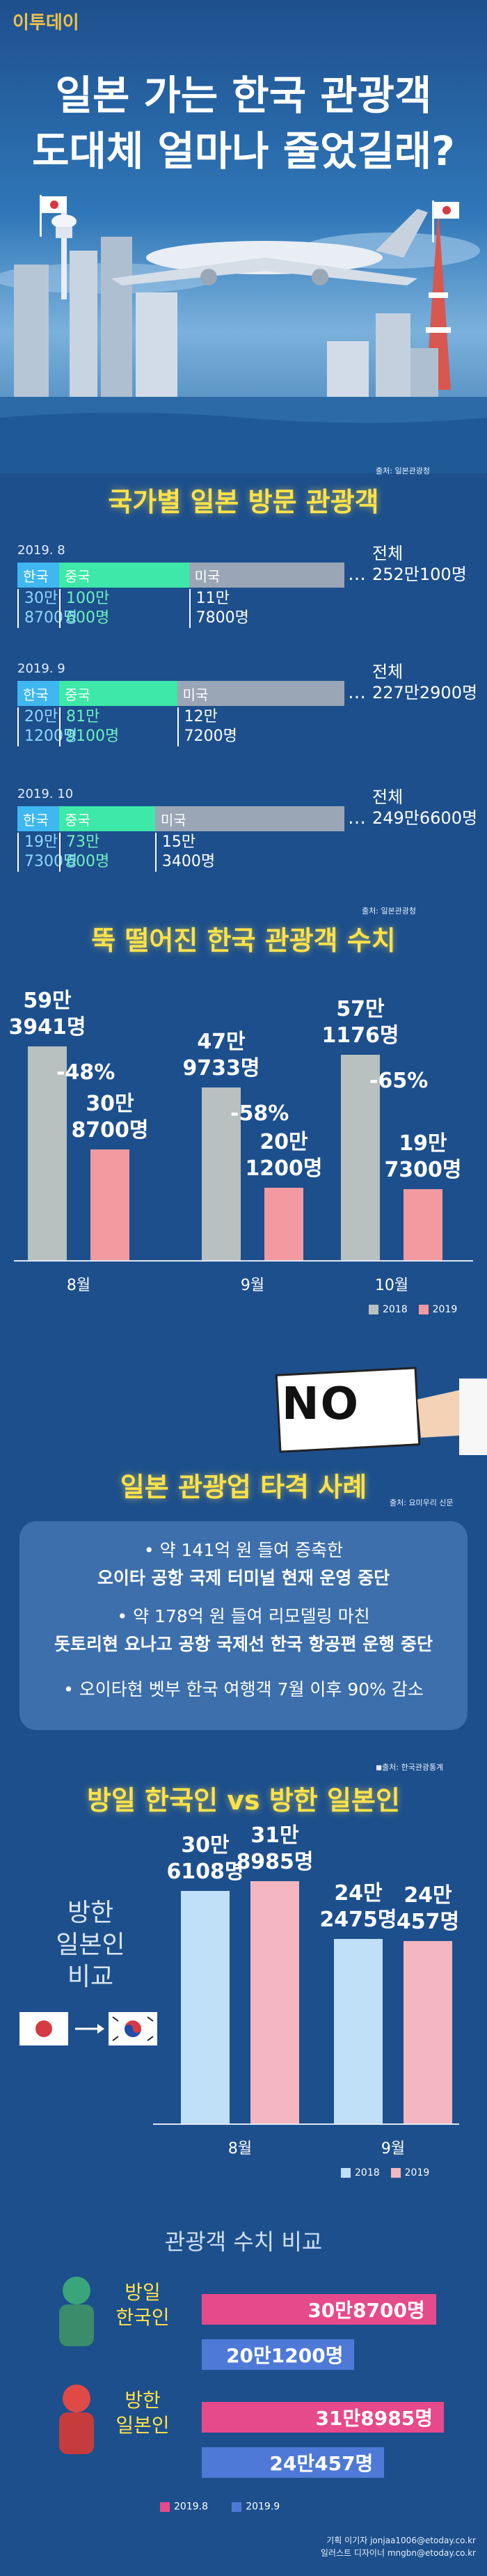  I want to click on bar-seg-1-1: 중국, so click(118, 693).